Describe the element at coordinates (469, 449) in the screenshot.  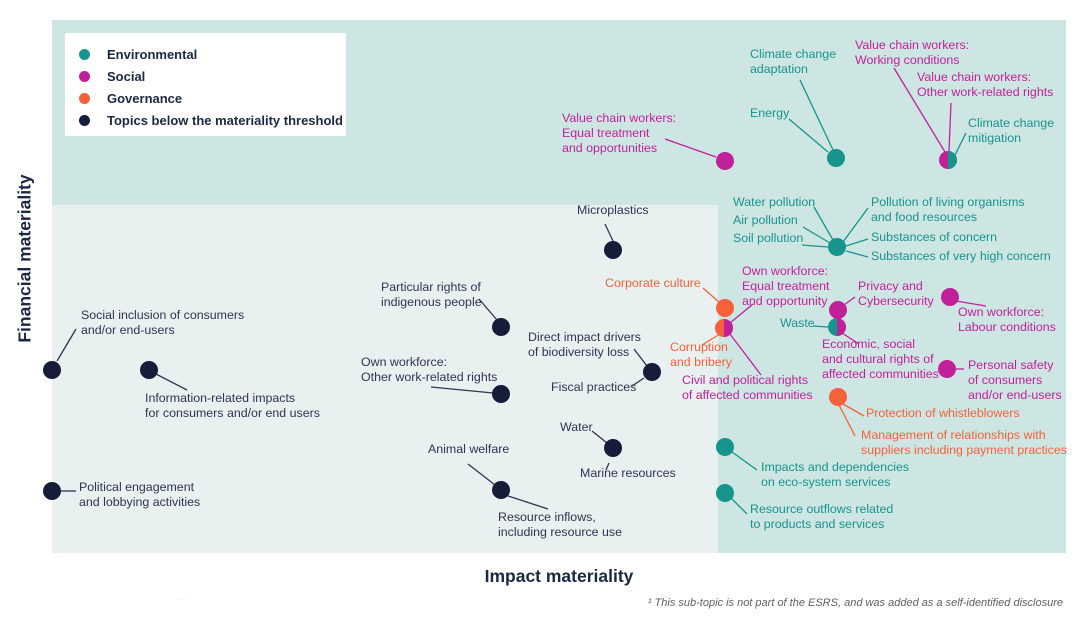
I see `topic-label: Animal welfare` at that location.